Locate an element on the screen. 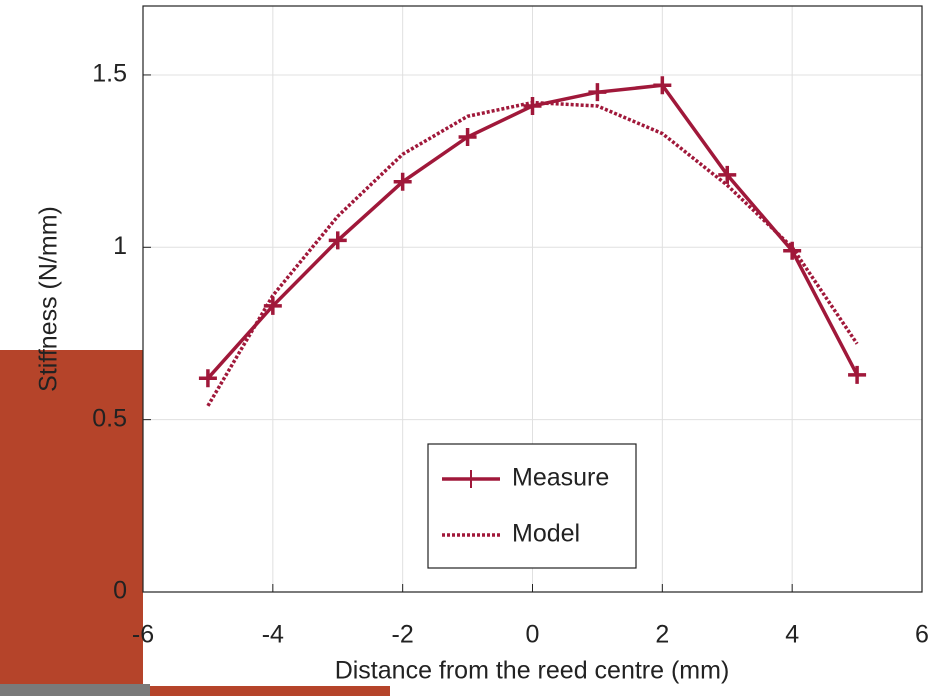 The image size is (947, 696). x-axis-label: Distance from the reed centre (mm) is located at coordinates (532, 671).